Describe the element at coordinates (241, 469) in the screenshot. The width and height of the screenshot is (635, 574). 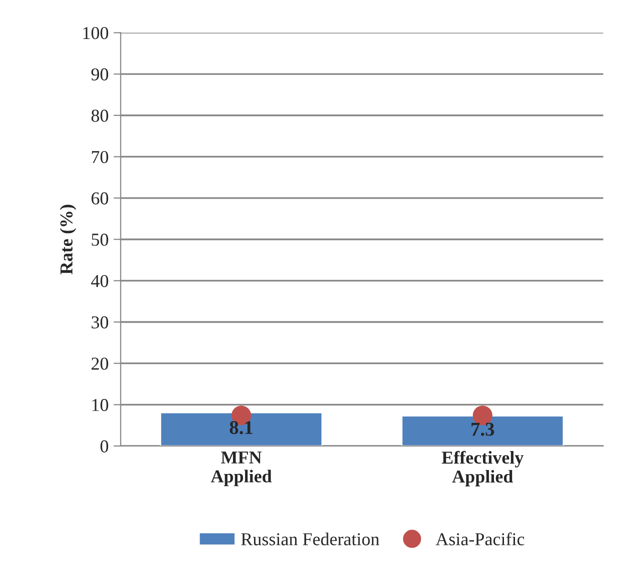
I see `x-tick-label: MFN Applied` at that location.